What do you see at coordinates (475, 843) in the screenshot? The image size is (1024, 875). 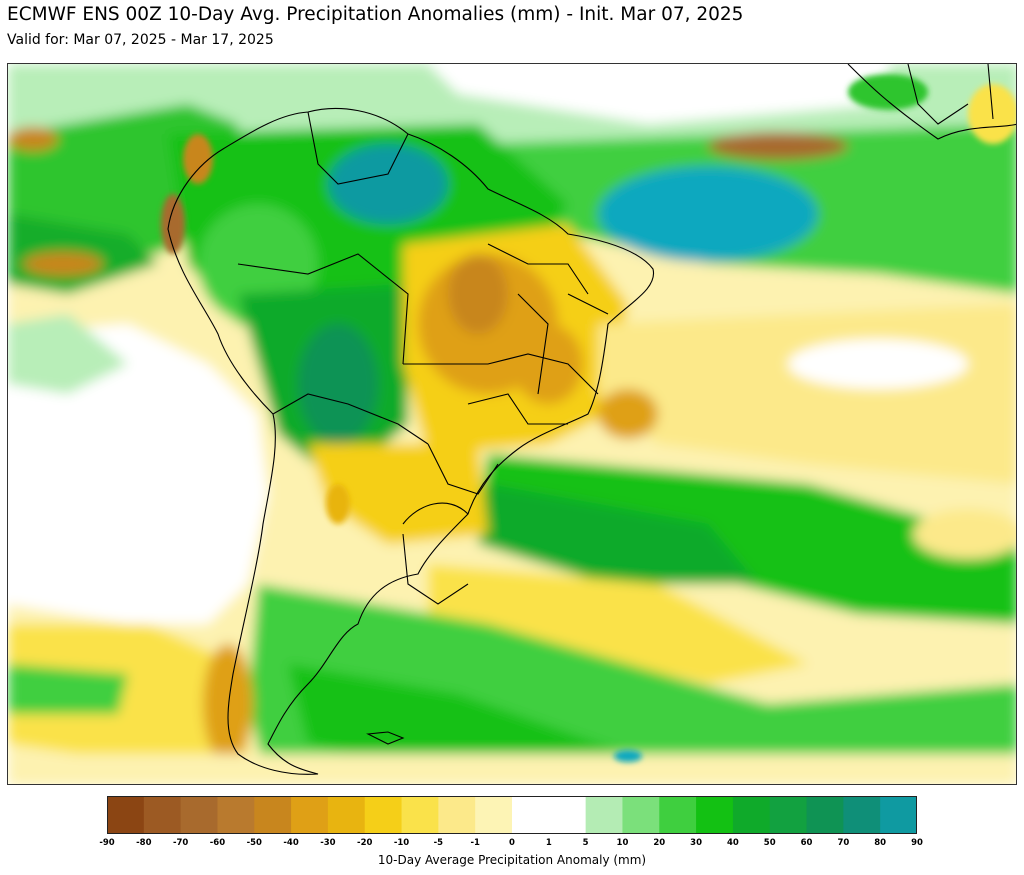 I see `colorbar-tick-label: -1` at bounding box center [475, 843].